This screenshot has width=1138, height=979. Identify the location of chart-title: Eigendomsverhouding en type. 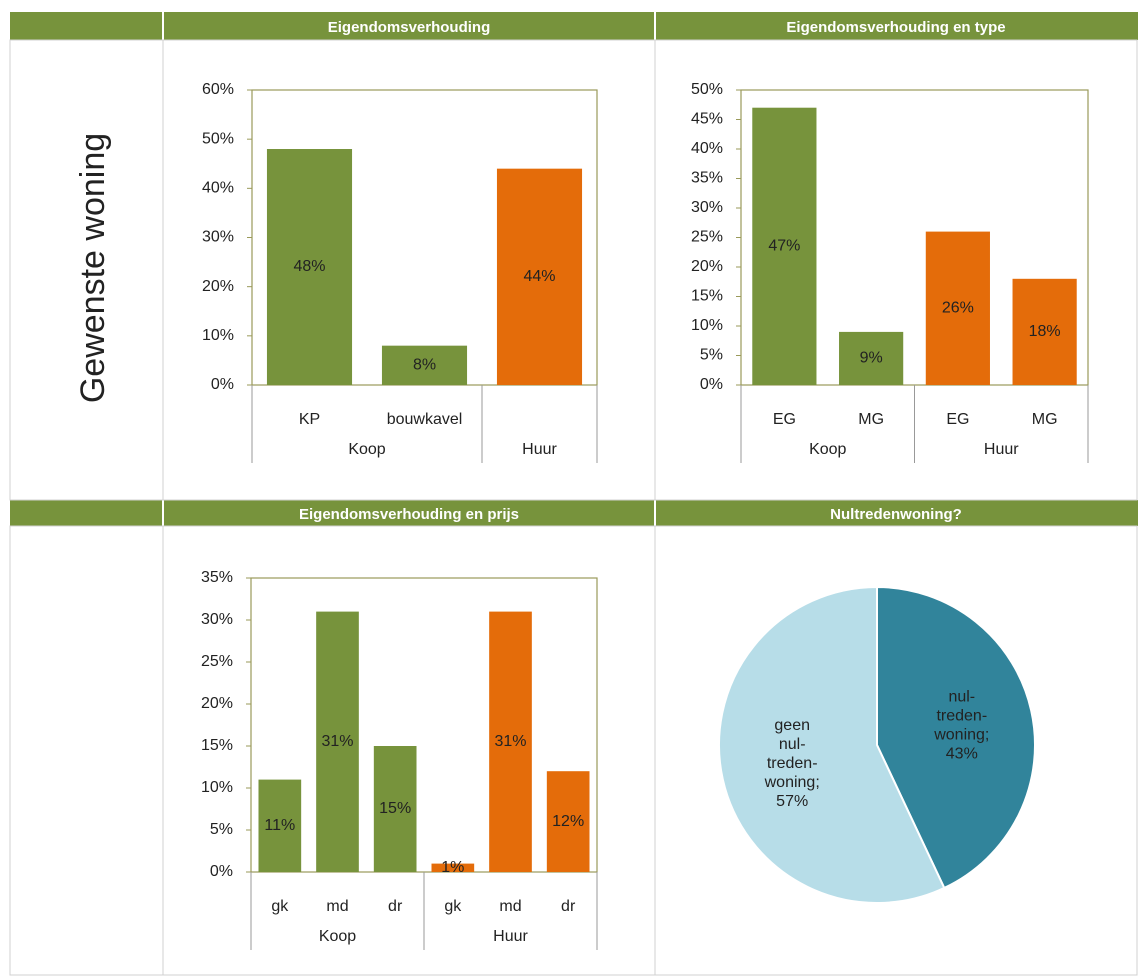
(895, 27).